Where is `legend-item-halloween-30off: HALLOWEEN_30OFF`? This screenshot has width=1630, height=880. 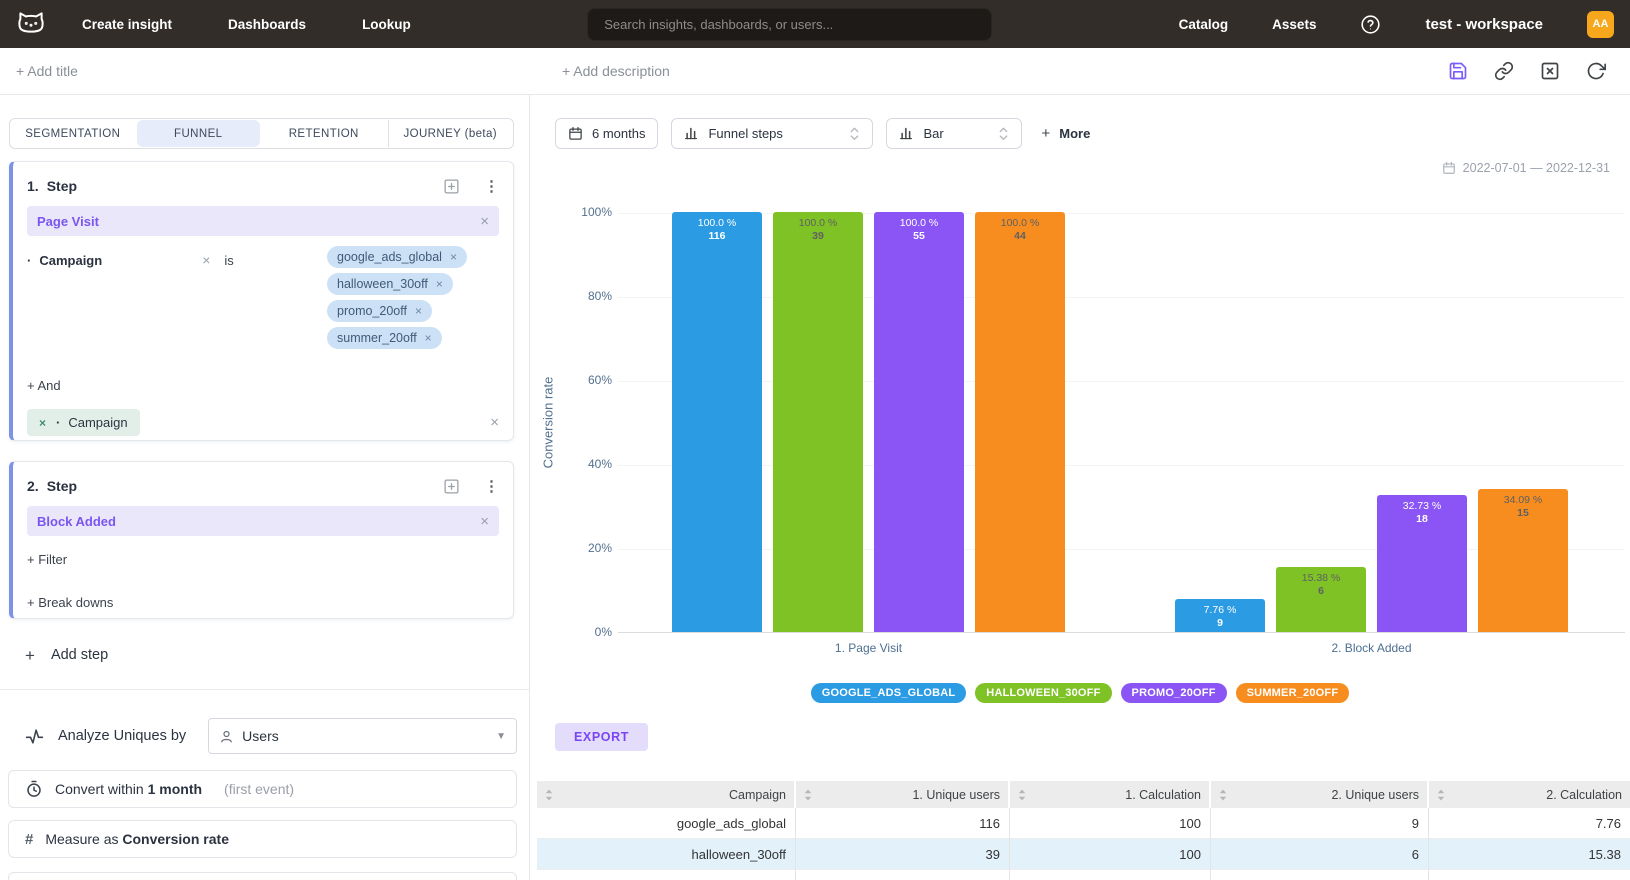 legend-item-halloween-30off: HALLOWEEN_30OFF is located at coordinates (1043, 693).